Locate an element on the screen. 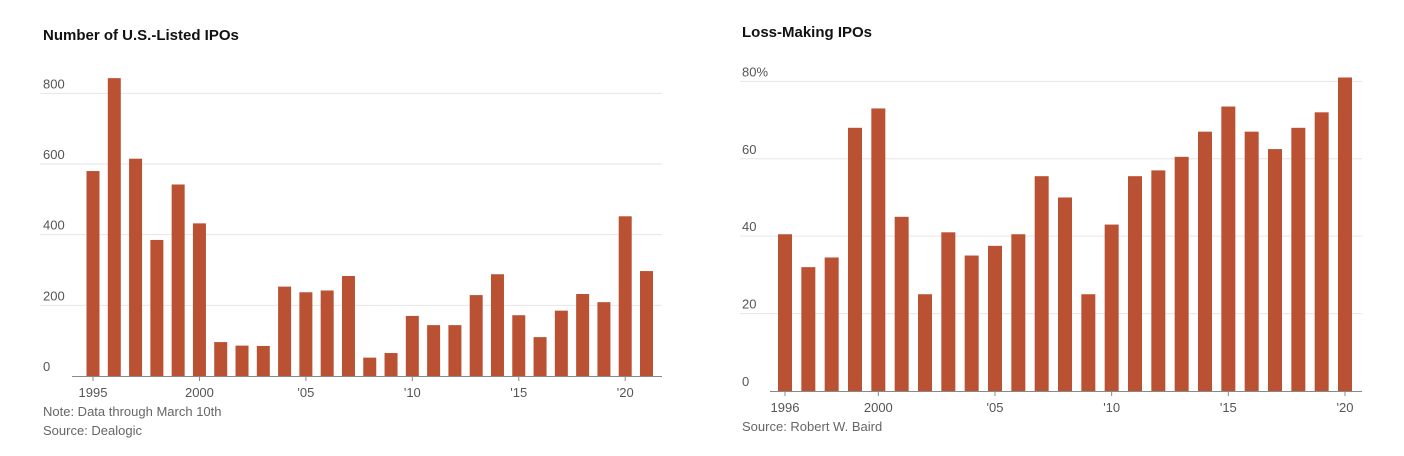 This screenshot has height=456, width=1404. y-tick-label: 60 is located at coordinates (749, 149).